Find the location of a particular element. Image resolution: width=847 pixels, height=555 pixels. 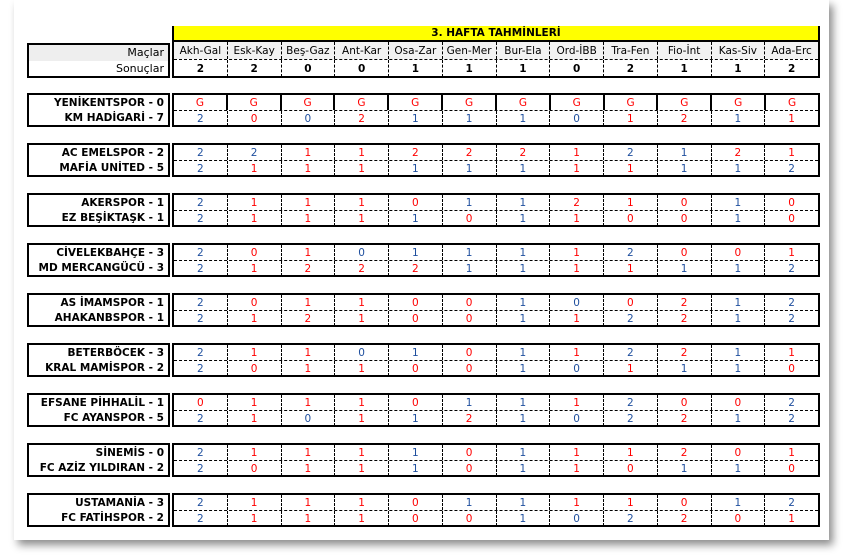

match-header-cell: Osa-Zar is located at coordinates (415, 50).